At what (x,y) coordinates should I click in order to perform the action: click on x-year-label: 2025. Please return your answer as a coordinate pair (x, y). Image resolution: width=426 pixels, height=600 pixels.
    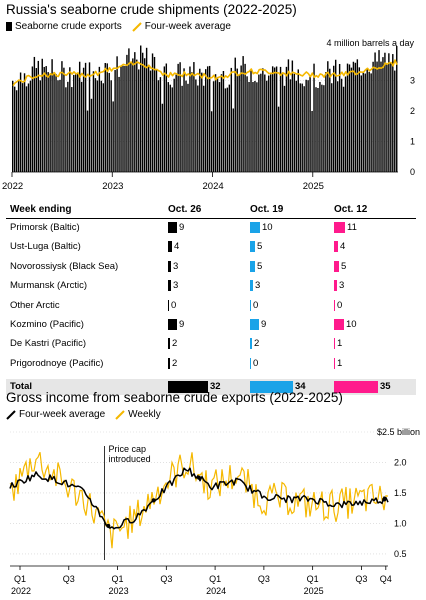
    Looking at the image, I should click on (314, 591).